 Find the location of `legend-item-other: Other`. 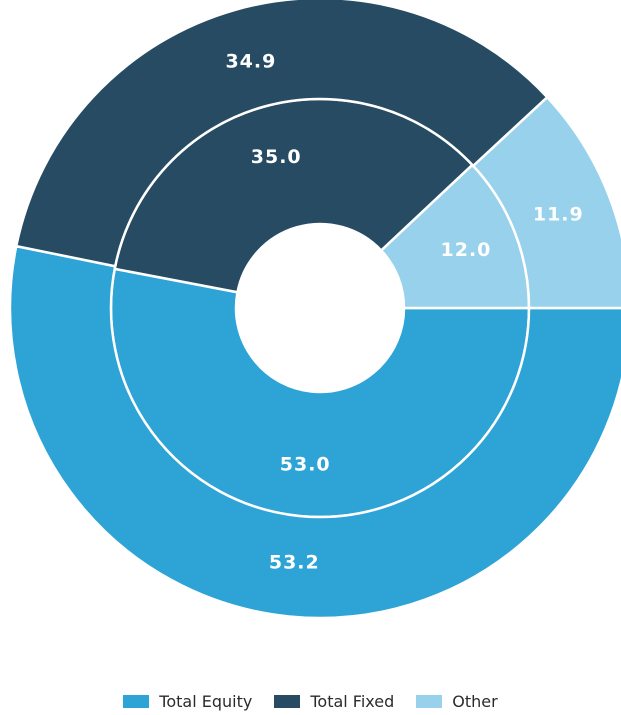

legend-item-other: Other is located at coordinates (457, 701).